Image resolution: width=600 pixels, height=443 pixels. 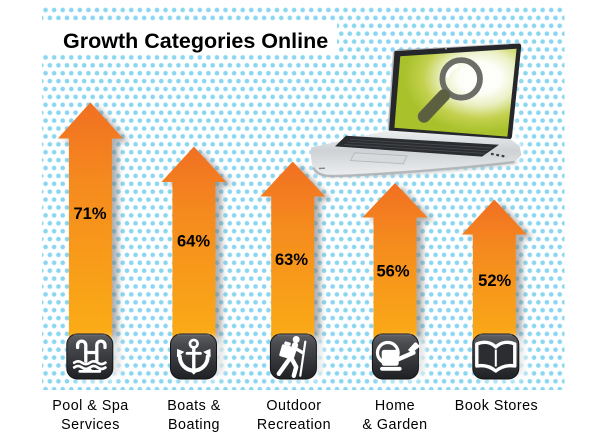 I want to click on svg-text: Services, so click(x=90, y=425).